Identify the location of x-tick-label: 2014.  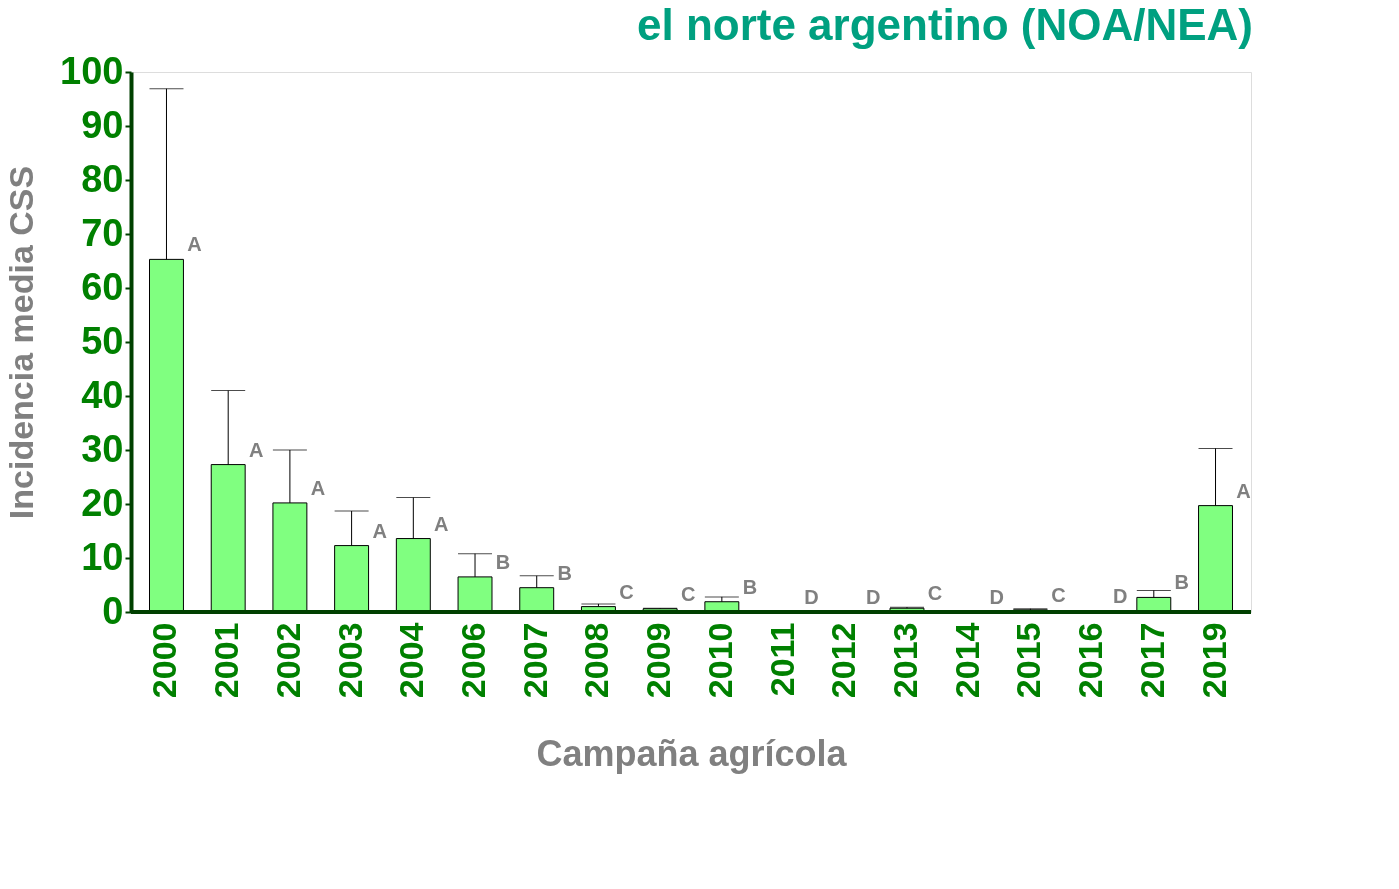
(966, 660).